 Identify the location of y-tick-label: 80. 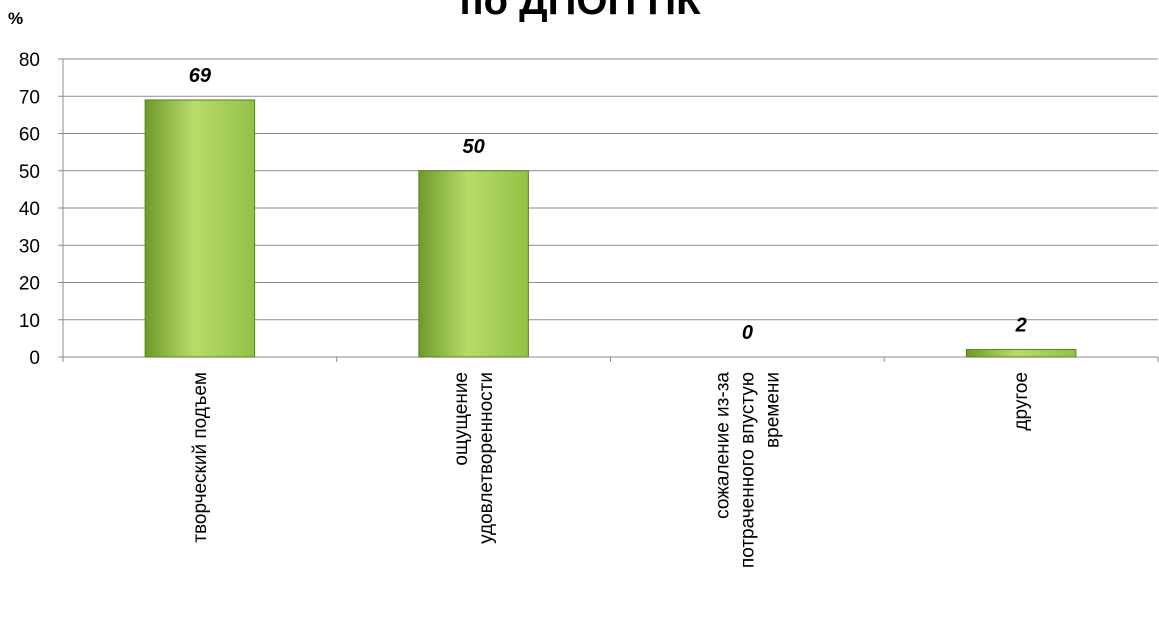
(29, 60).